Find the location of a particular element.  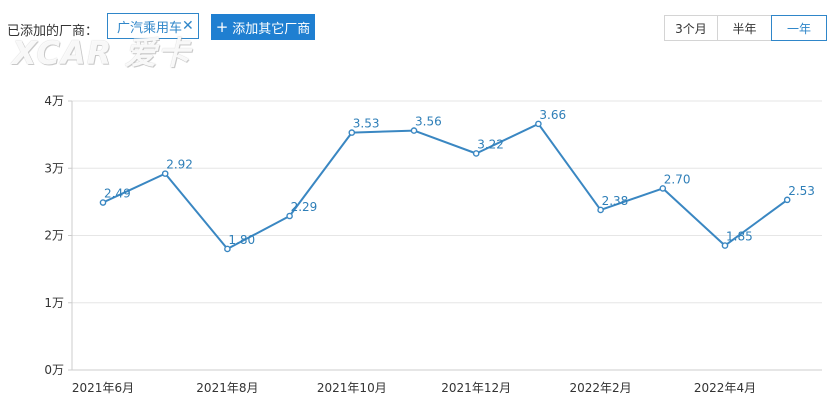

range-one-year-button: 一年 is located at coordinates (799, 28).